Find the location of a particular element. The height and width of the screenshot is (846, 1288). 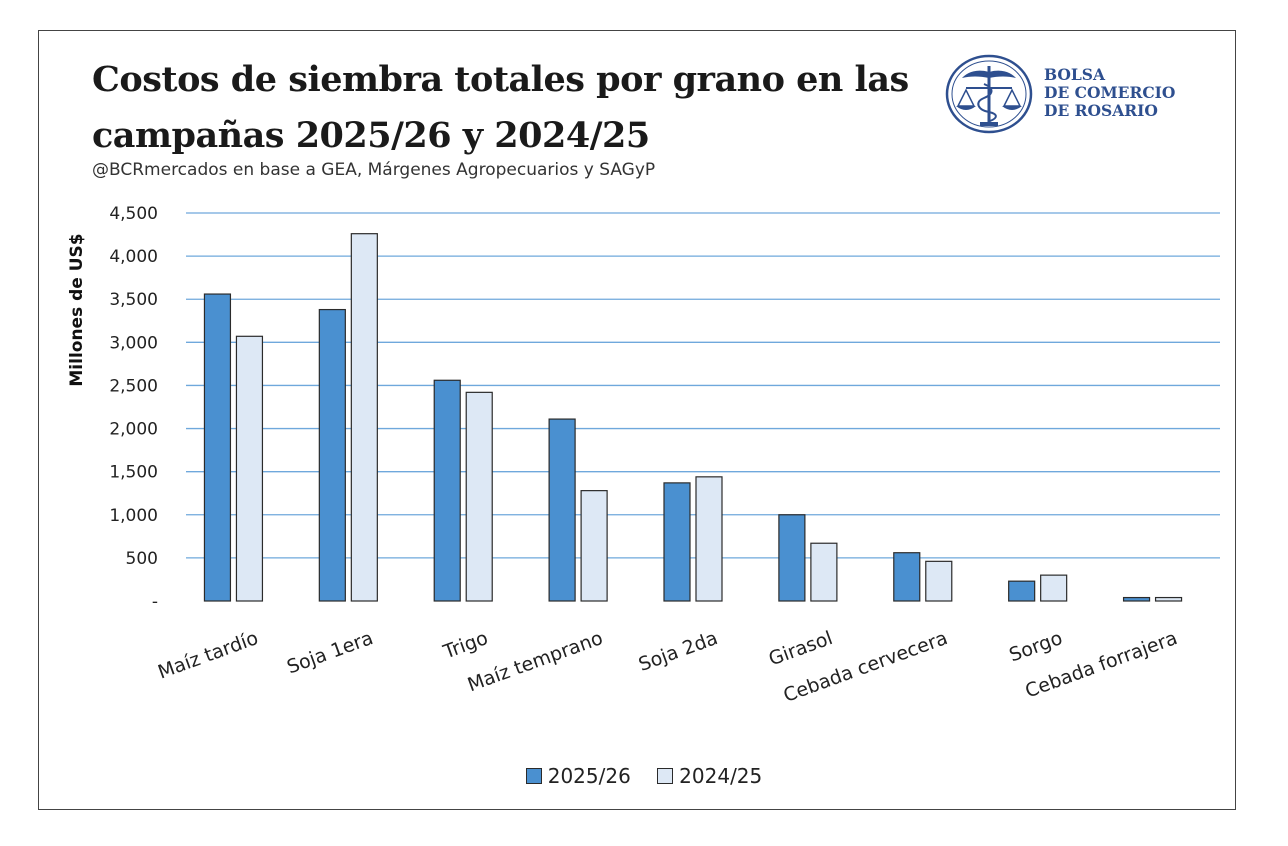

y-tick-label: 1,000 is located at coordinates (133, 516).